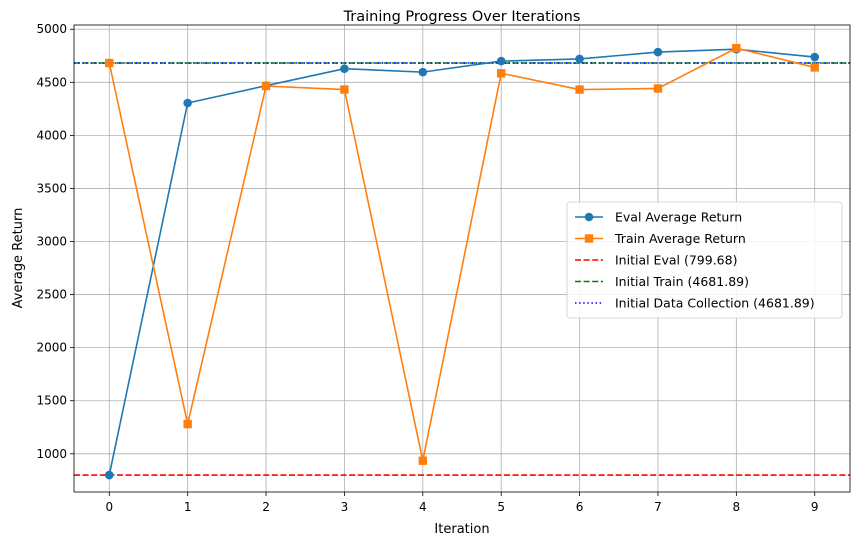 This screenshot has height=545, width=859. I want to click on y-axis-label: Average Return, so click(18, 258).